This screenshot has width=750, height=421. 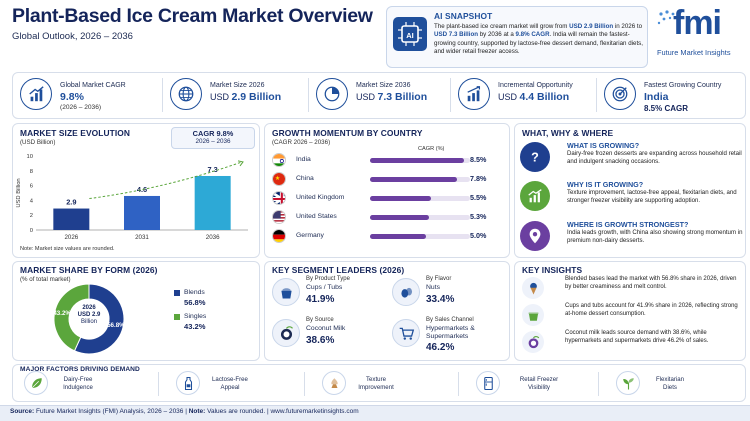 I want to click on market-share-donut-chart: 56.8% 43.2%, so click(x=89, y=319).